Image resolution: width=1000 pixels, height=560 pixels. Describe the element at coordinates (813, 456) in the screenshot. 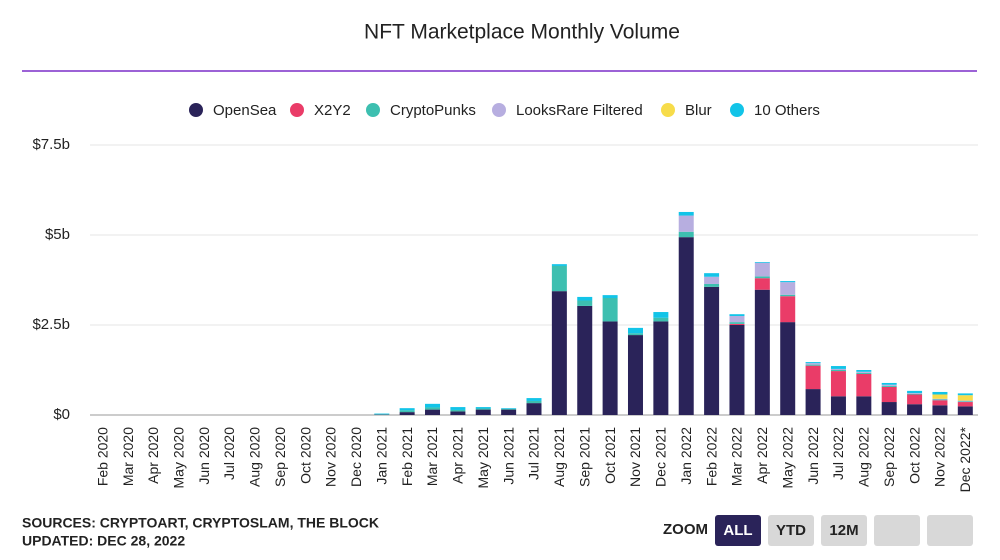

I see `x-tick-label: Jun 2022` at that location.